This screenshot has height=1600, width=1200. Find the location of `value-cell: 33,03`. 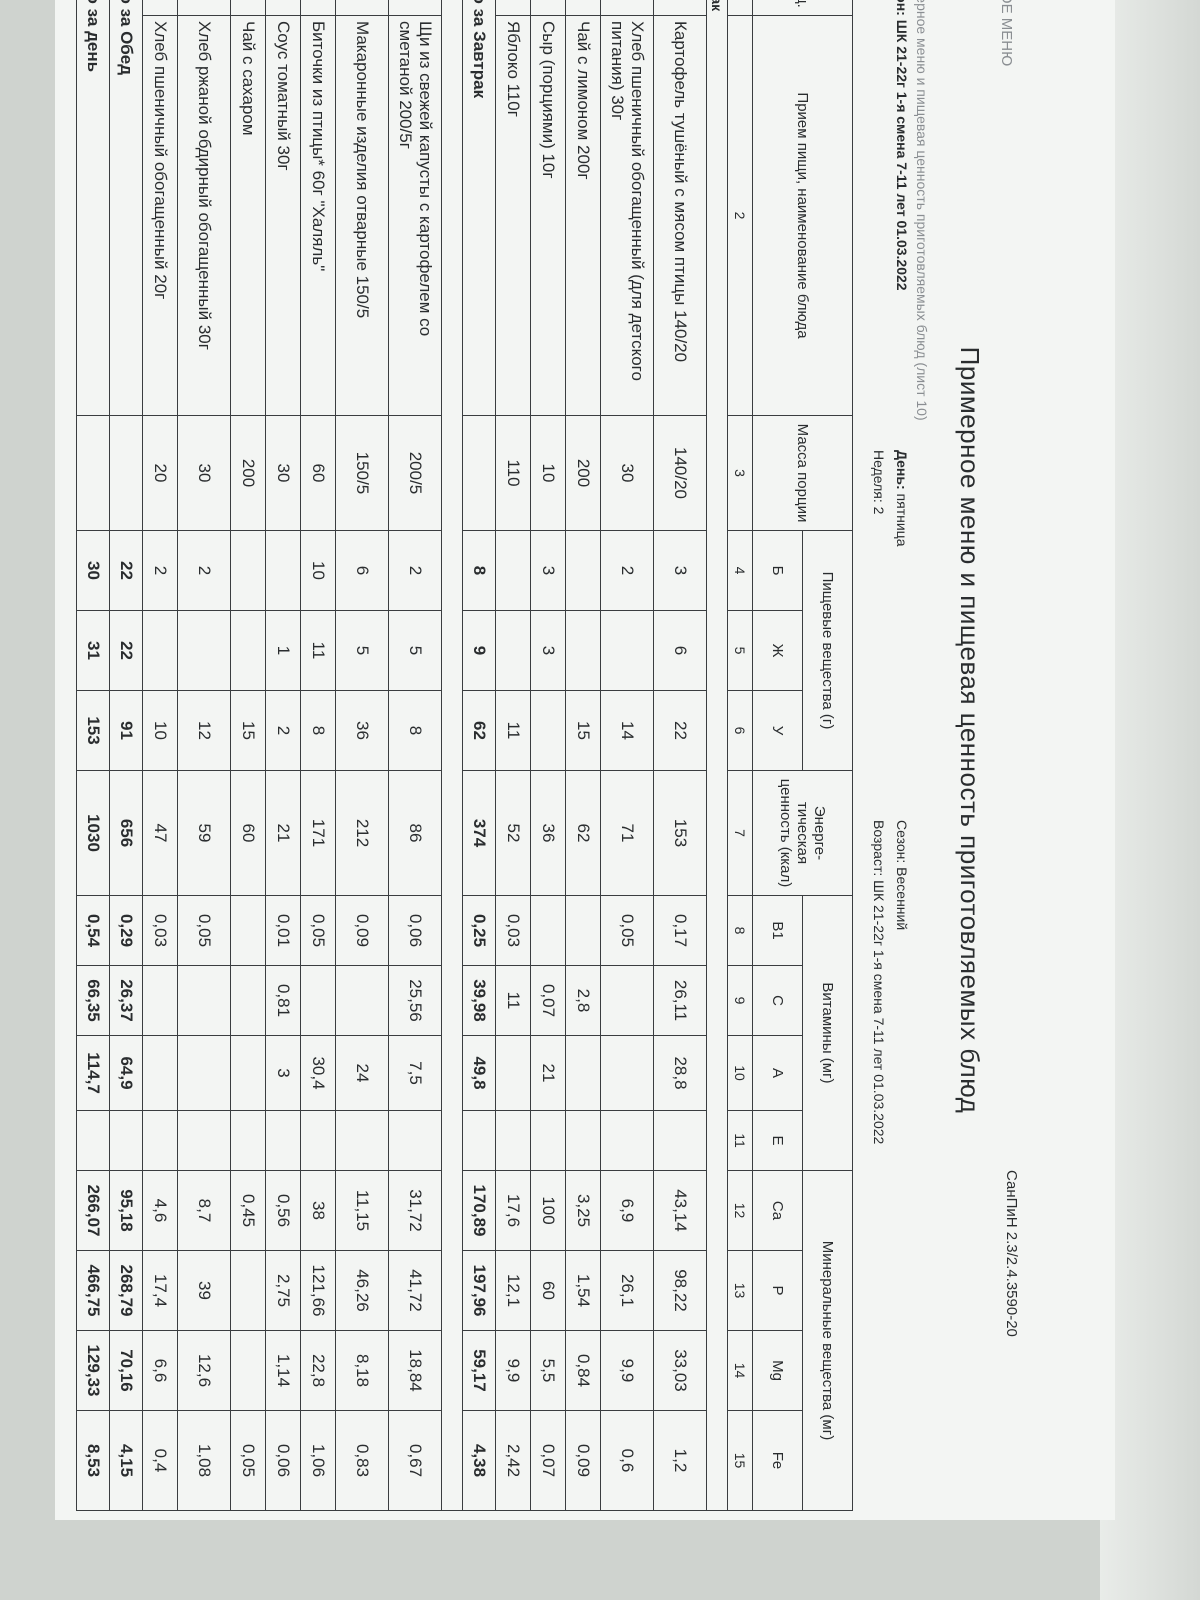

value-cell: 33,03 is located at coordinates (680, 1370).